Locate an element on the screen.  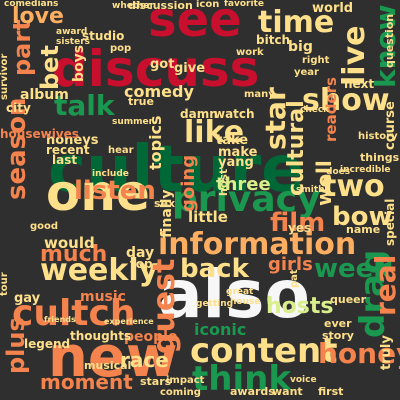
word-special: special is located at coordinates (390, 222).